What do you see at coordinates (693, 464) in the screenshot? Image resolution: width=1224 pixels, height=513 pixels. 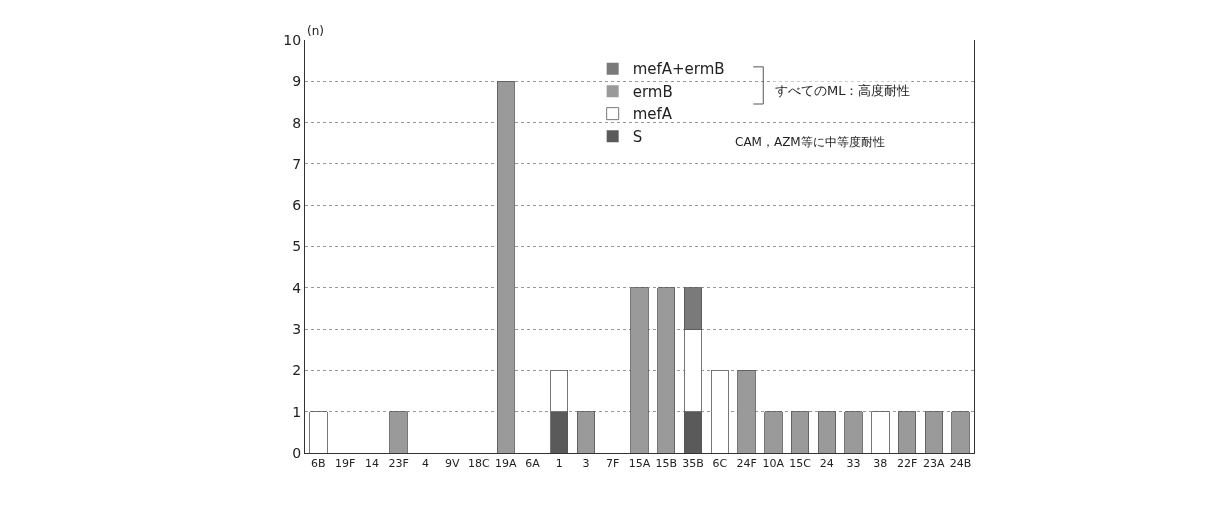 I see `x-tick-label: 35B` at bounding box center [693, 464].